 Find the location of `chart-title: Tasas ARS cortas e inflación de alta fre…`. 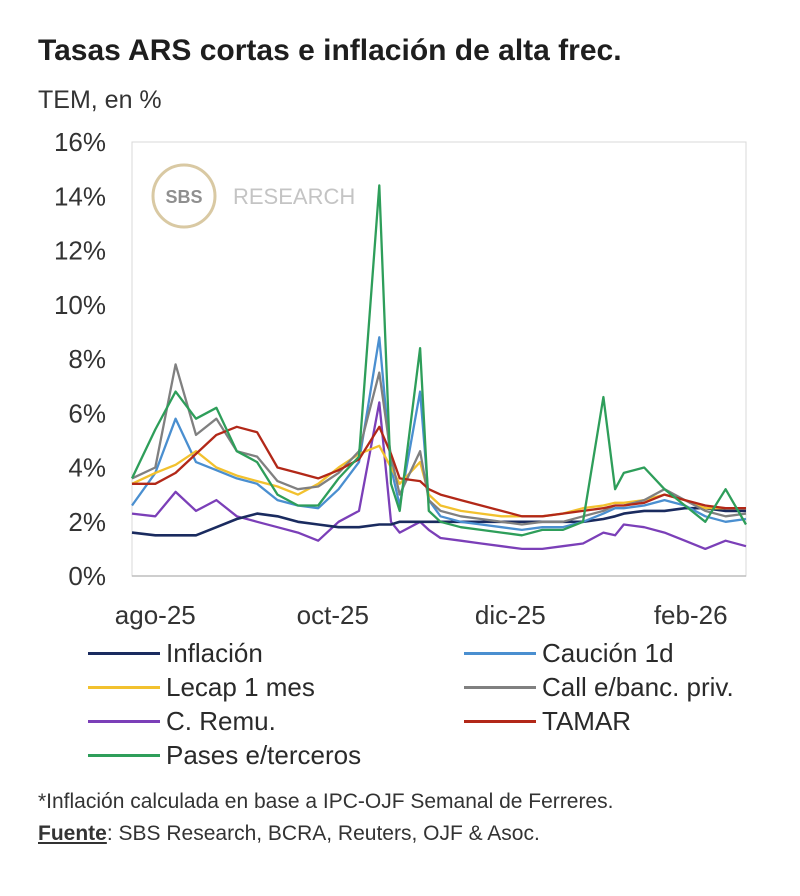

chart-title: Tasas ARS cortas e inflación de alta fre… is located at coordinates (330, 50).